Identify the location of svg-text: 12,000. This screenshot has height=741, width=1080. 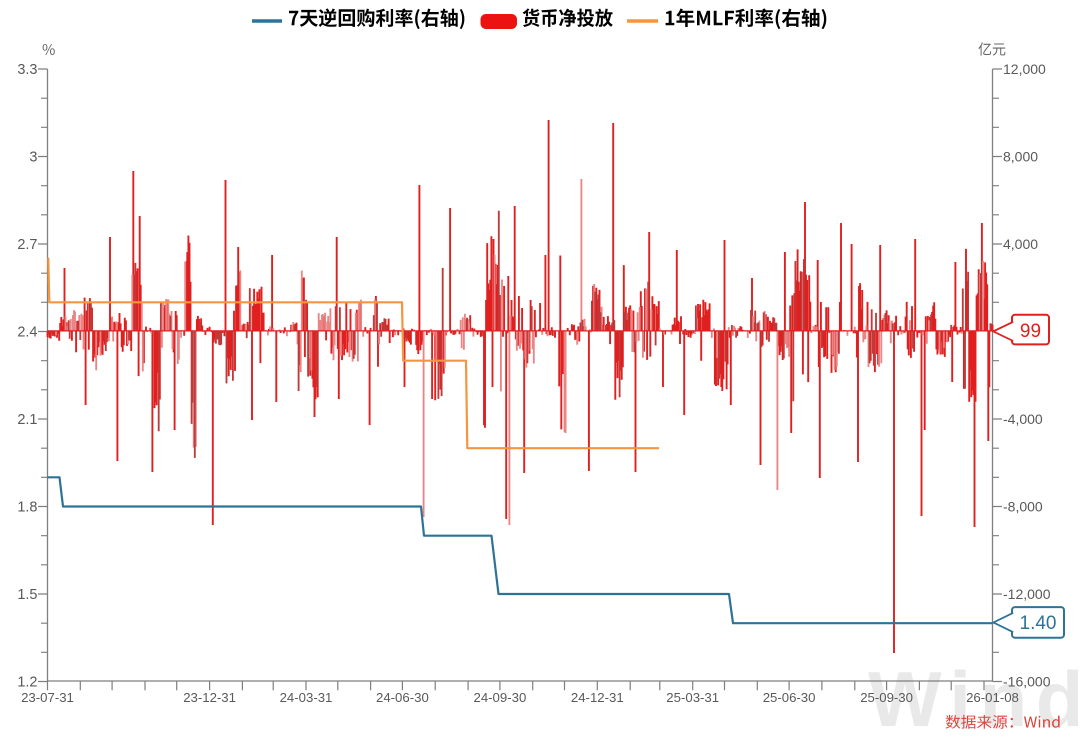
(1024, 69).